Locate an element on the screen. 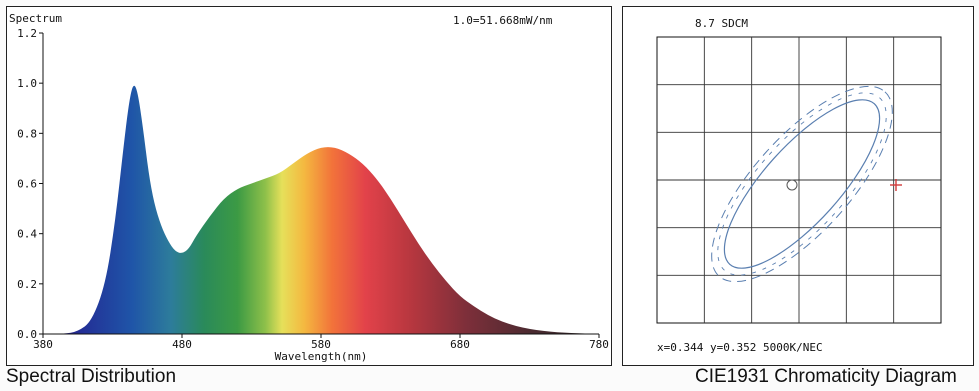 This screenshot has height=391, width=979. spectrum-annotation: 1.0=51.668mW/nm is located at coordinates (503, 20).